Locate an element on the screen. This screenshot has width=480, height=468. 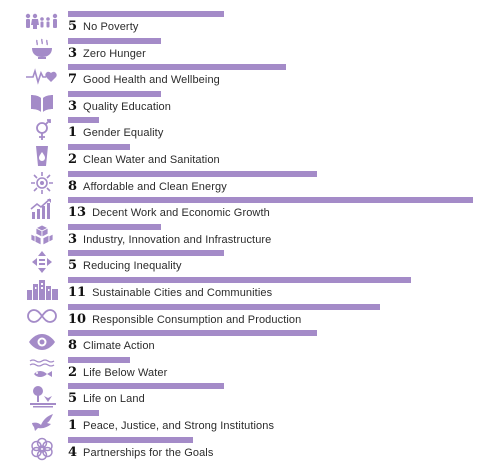
chart-row: 10 Responsible Consumption and Production is located at coordinates (240, 316).